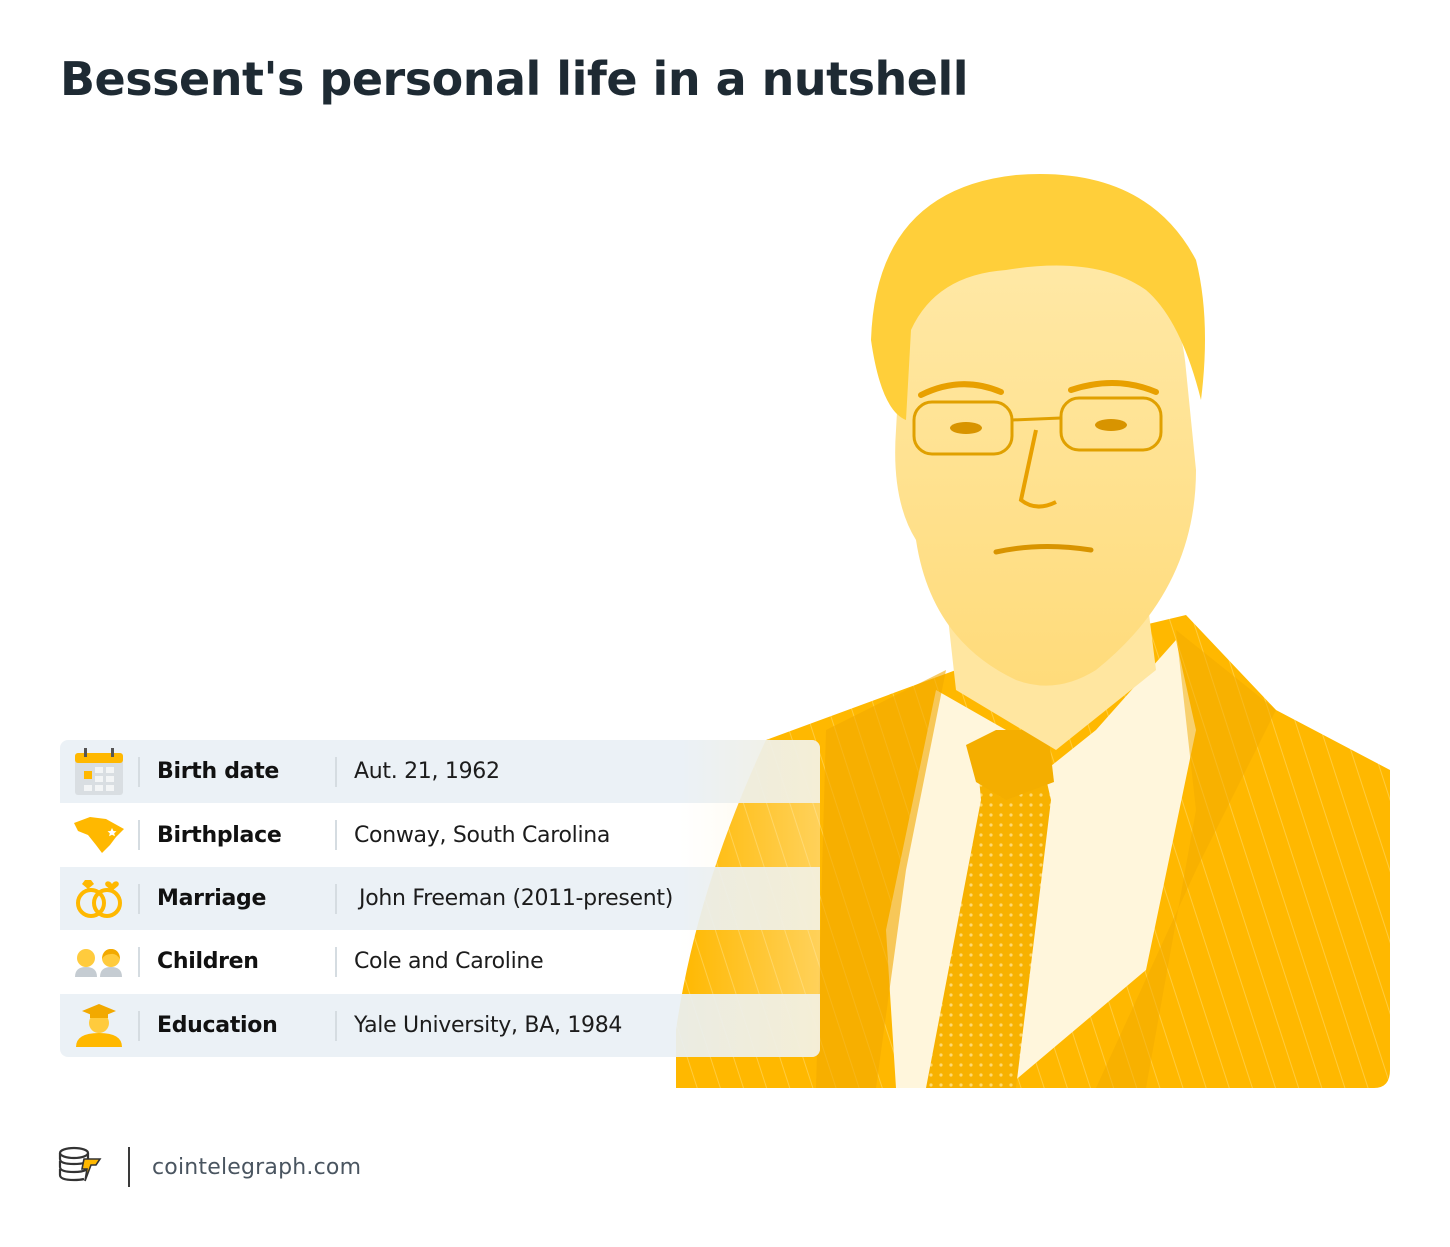 This screenshot has height=1247, width=1450. What do you see at coordinates (208, 962) in the screenshot?
I see `children-label: Children` at bounding box center [208, 962].